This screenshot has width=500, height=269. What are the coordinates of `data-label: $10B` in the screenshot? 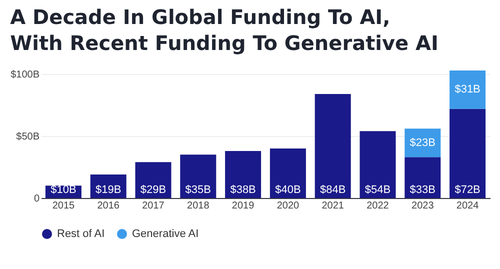 It's located at (63, 190).